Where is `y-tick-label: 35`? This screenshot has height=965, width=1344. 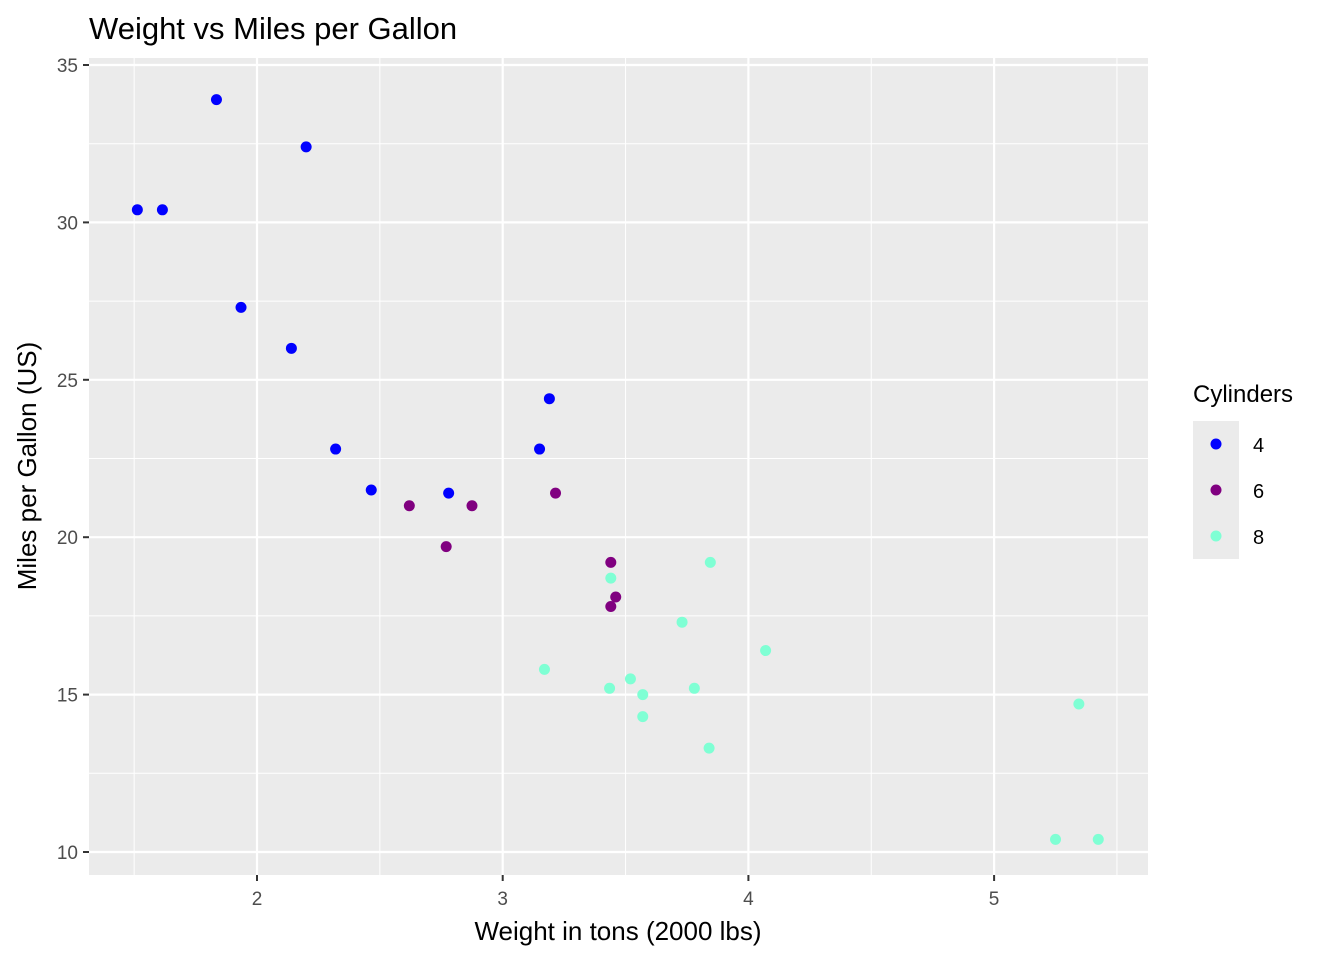
y-tick-label: 35 is located at coordinates (67, 66).